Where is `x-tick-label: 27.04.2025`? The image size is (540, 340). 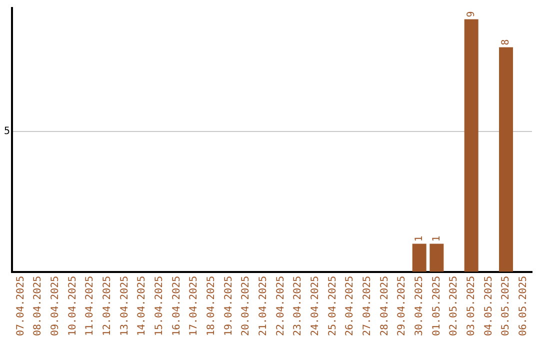
x-tick-label: 27.04.2025 is located at coordinates (367, 306).